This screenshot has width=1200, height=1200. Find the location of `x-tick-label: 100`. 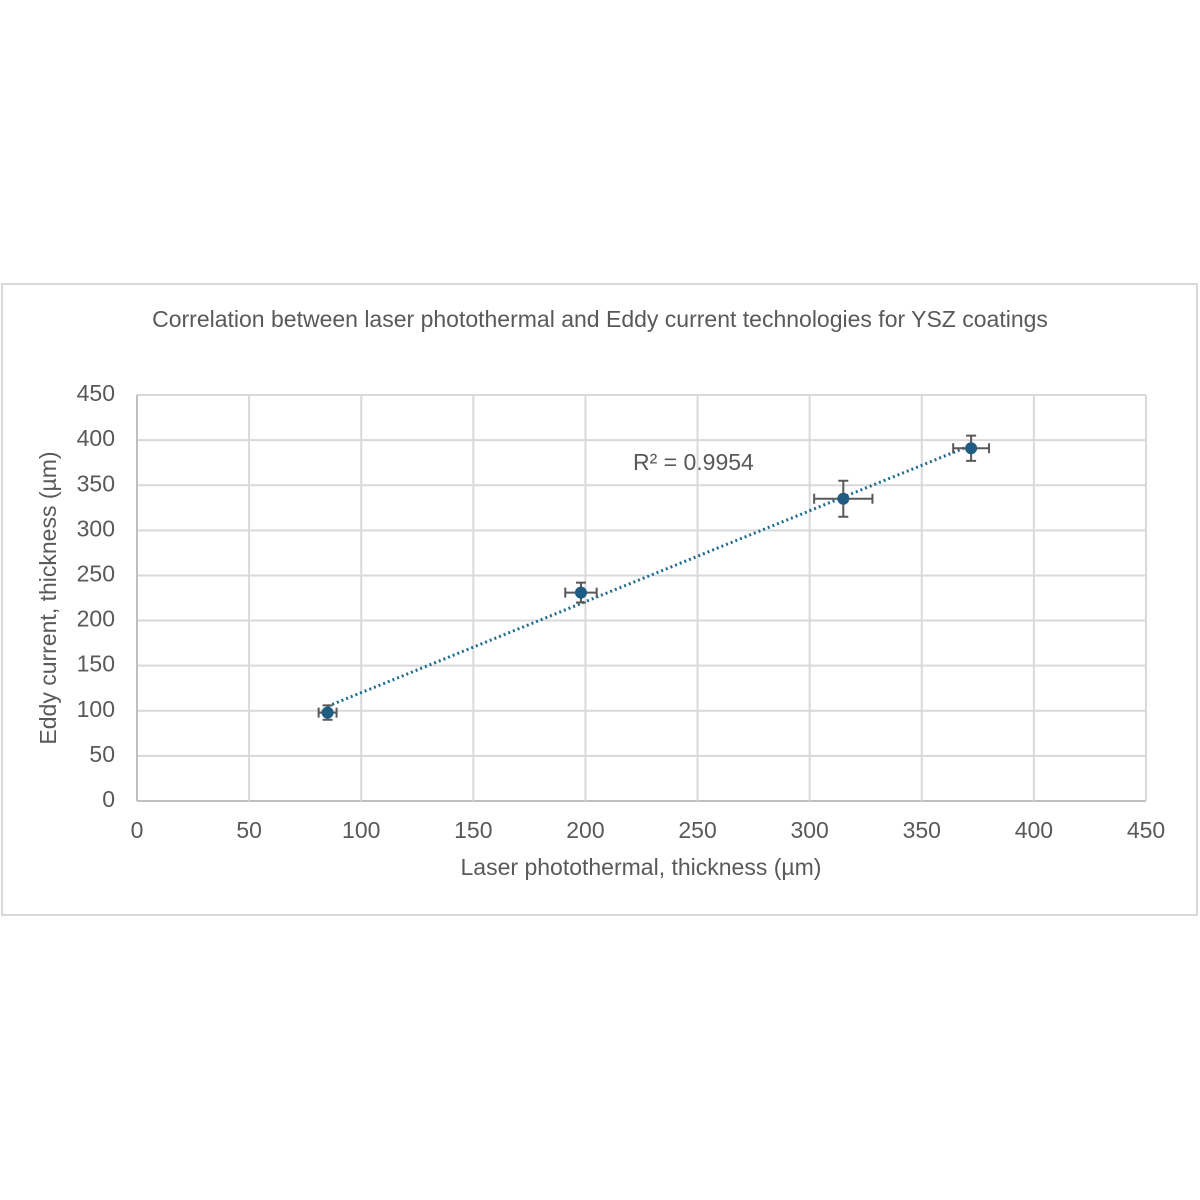

x-tick-label: 100 is located at coordinates (361, 830).